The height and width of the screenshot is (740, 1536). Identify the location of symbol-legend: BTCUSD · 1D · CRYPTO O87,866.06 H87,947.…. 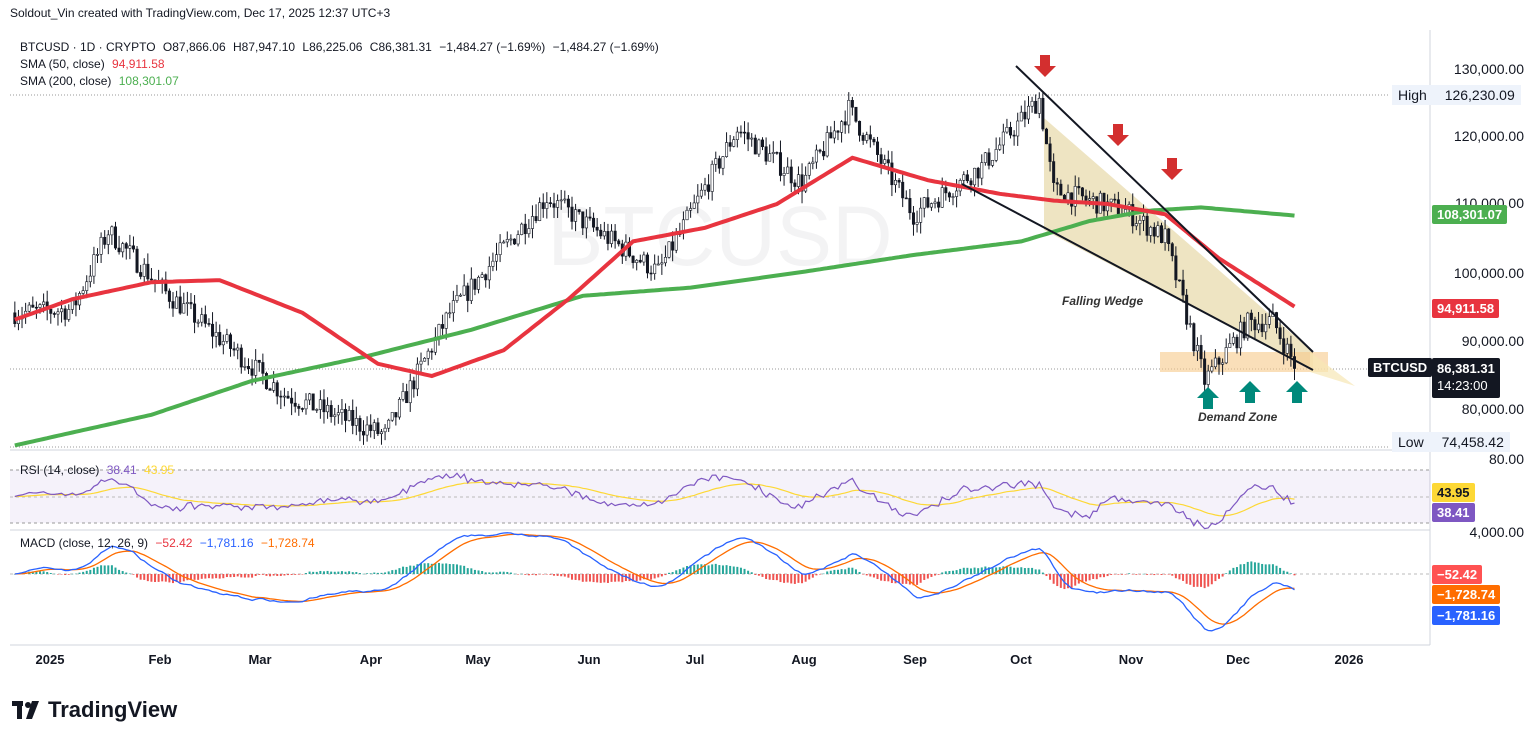
(341, 47).